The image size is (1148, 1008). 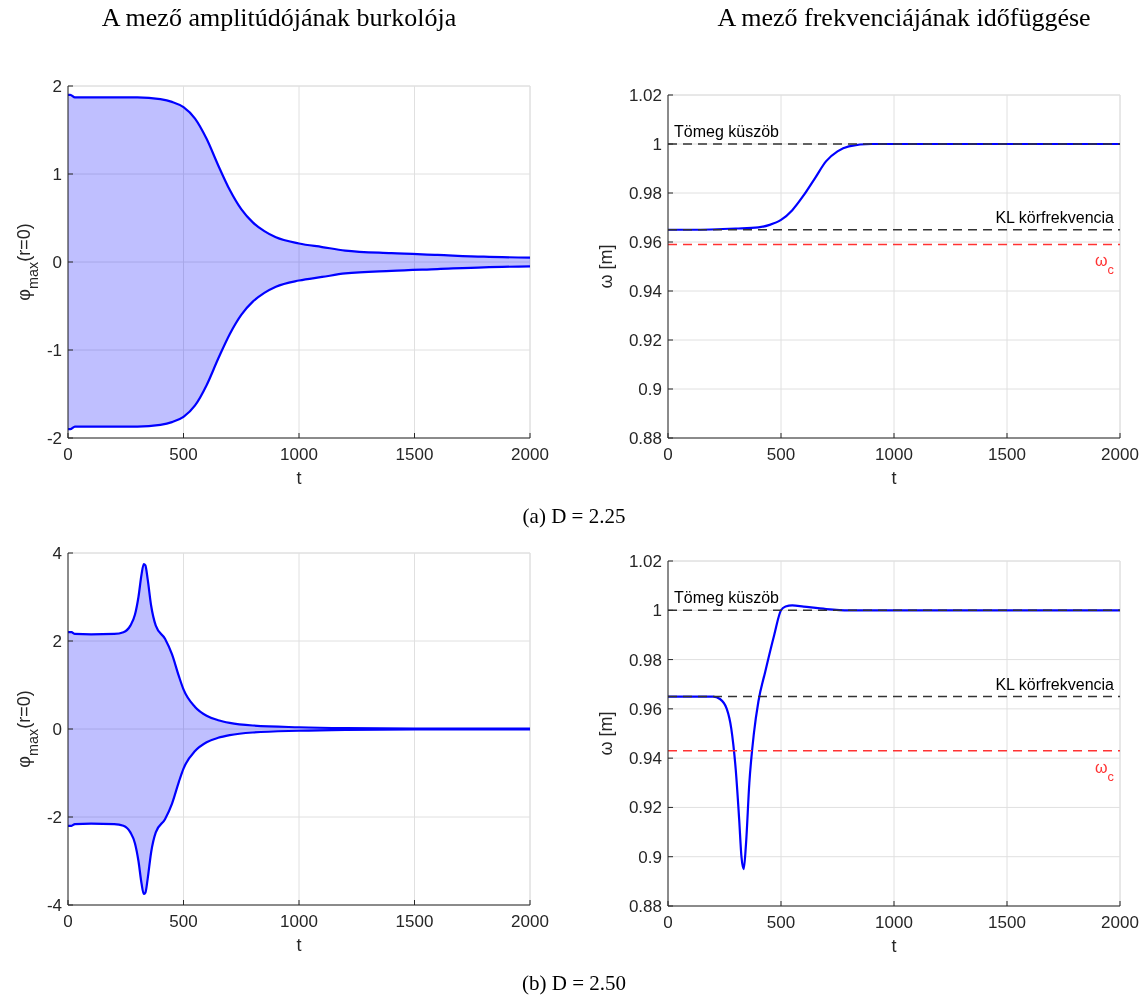 I want to click on chart-title: A mező frekvenciájának időfüggése, so click(x=904, y=17).